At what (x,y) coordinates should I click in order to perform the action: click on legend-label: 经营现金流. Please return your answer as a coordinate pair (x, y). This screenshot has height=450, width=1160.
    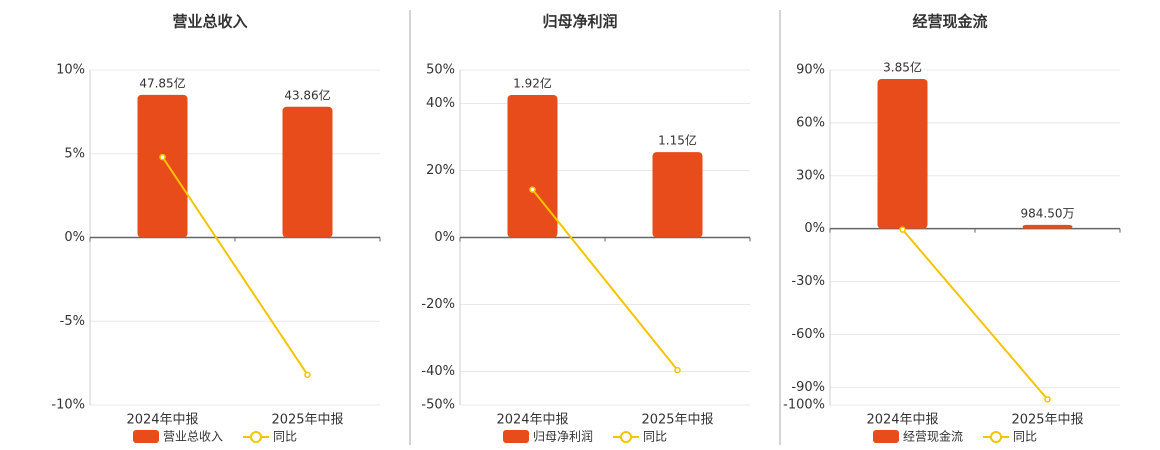
    Looking at the image, I should click on (933, 436).